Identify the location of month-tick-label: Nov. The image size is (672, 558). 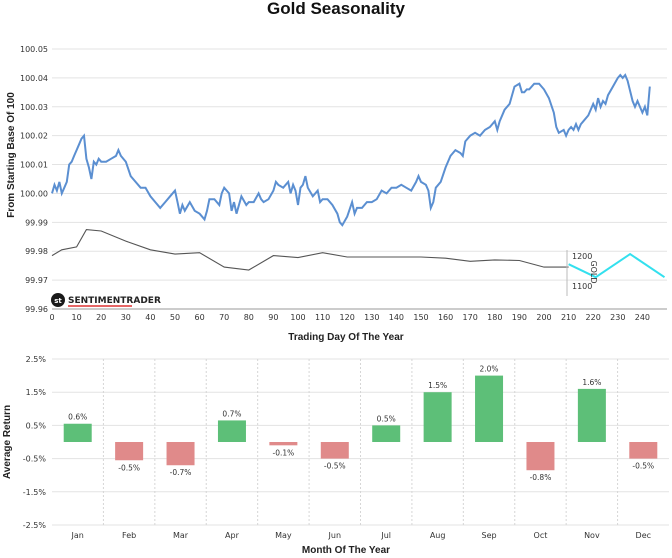
(592, 535).